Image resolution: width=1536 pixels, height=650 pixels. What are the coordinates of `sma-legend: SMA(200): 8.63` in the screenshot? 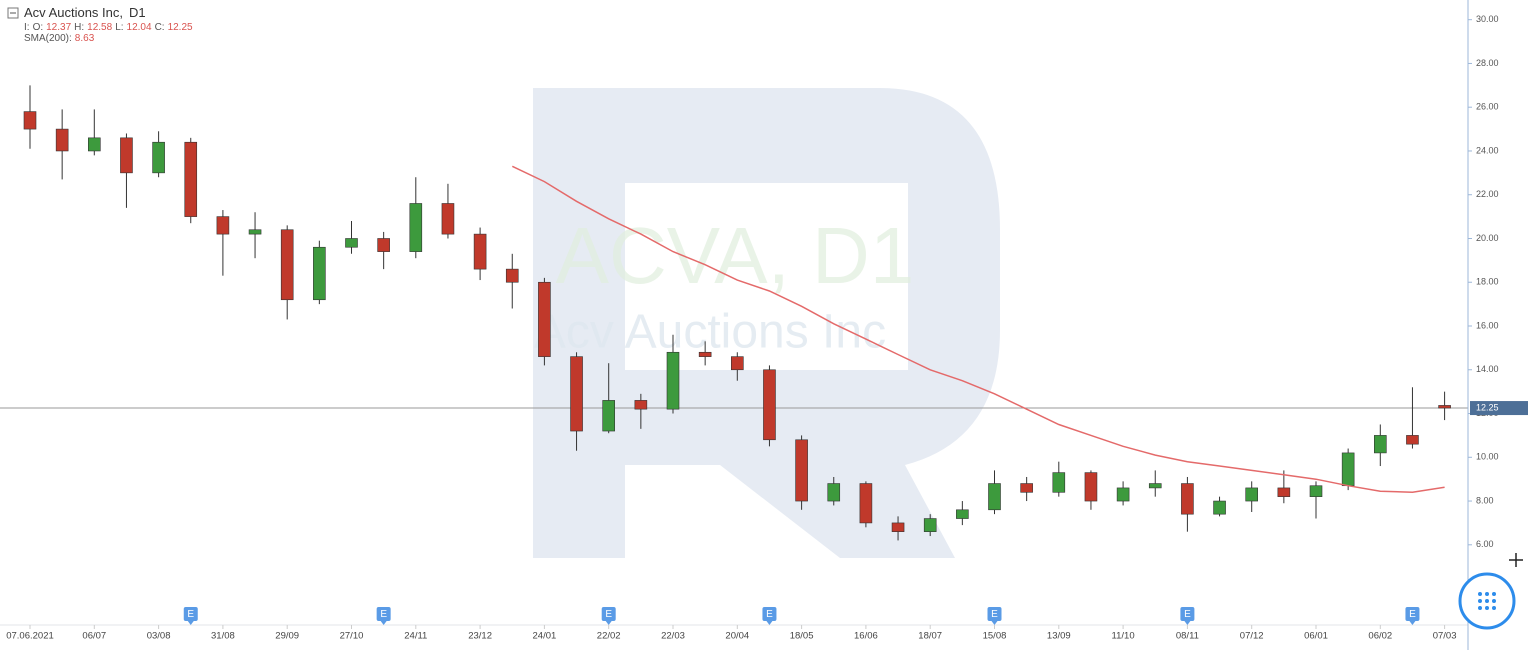 It's located at (59, 38).